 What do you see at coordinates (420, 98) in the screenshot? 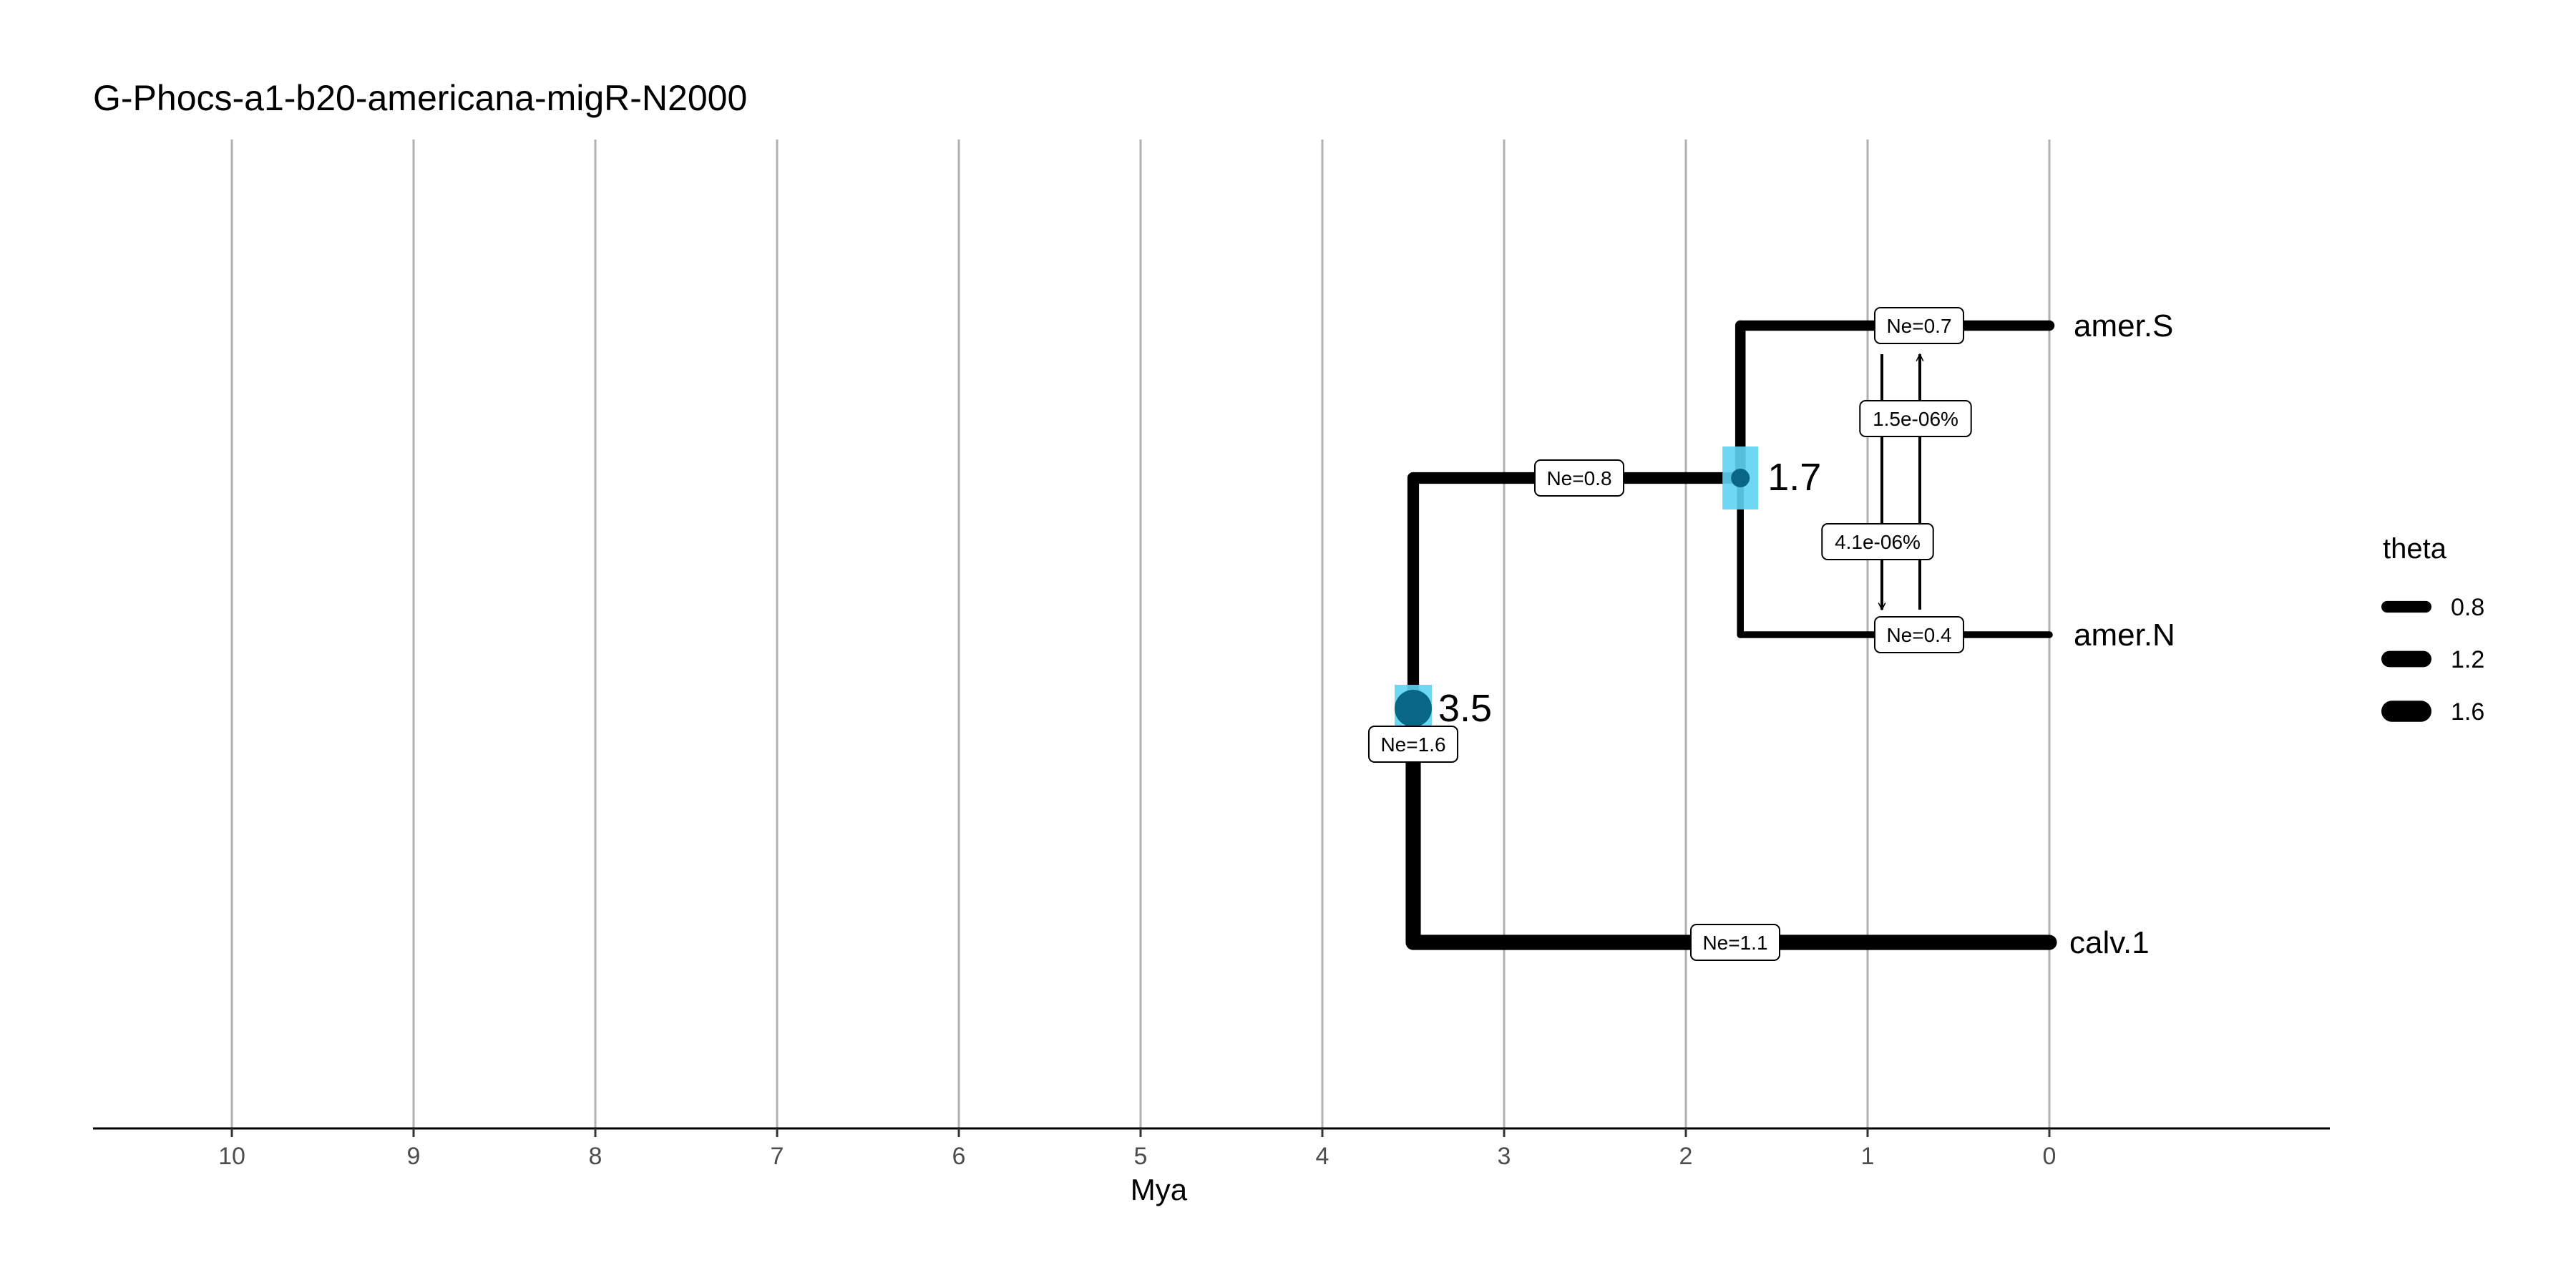
I see `chart-title: G-Phocs-a1-b20-americana-migR-N2000` at bounding box center [420, 98].